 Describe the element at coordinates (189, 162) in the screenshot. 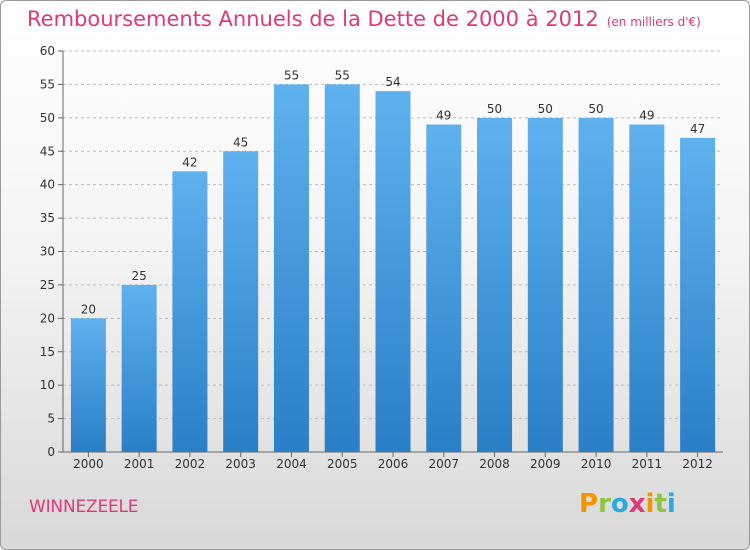

I see `data-label: 42` at that location.